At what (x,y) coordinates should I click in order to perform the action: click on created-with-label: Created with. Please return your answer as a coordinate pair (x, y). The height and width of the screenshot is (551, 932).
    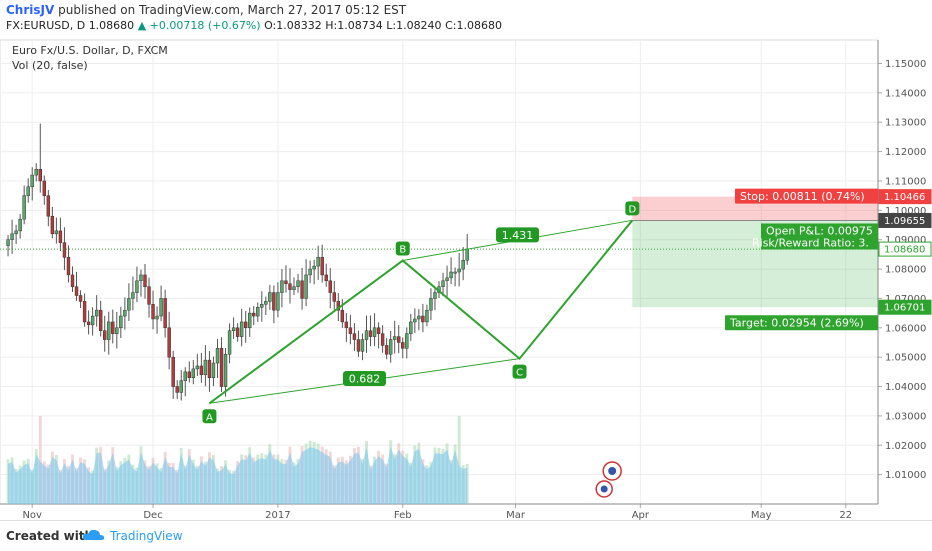
    Looking at the image, I should click on (50, 536).